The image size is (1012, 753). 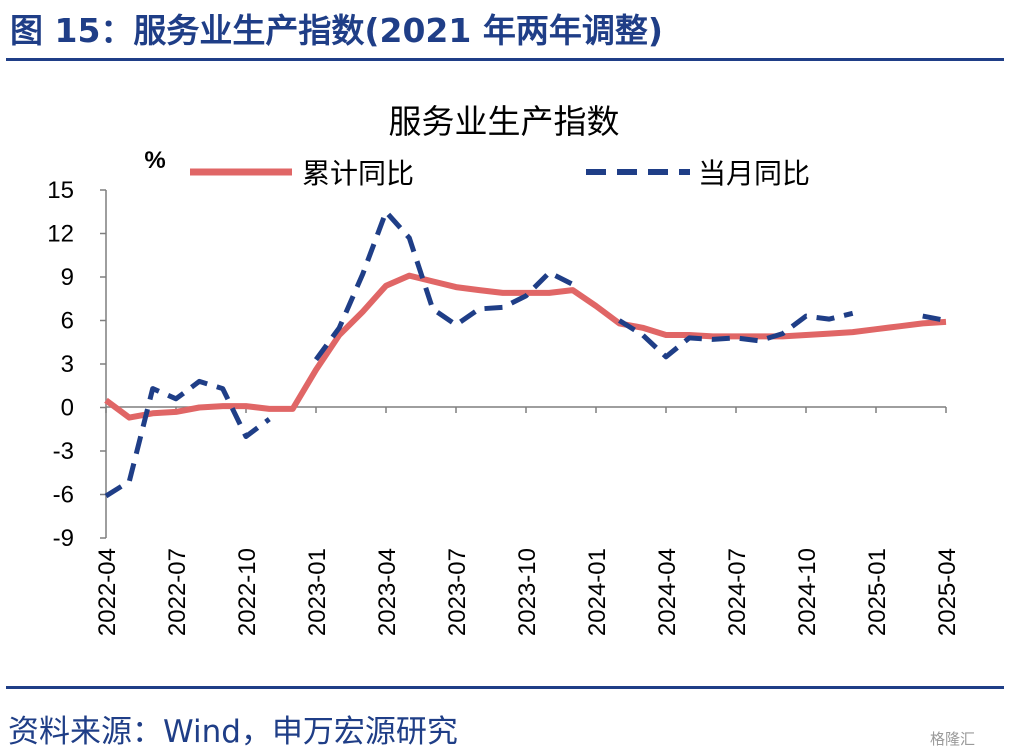 I want to click on legend: 累计同比 当月同比, so click(x=500, y=173).